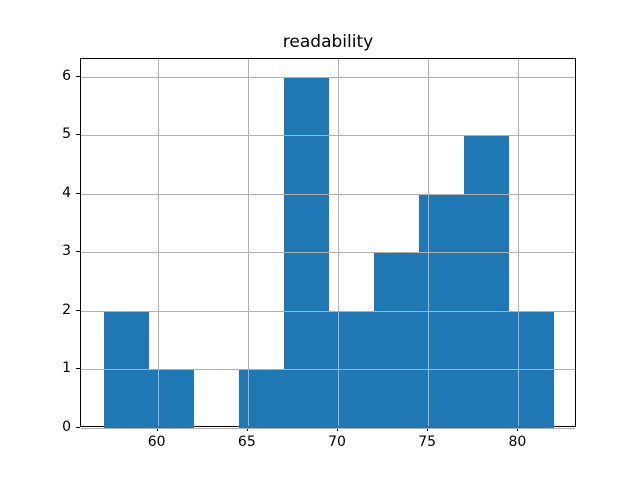 The width and height of the screenshot is (640, 480). I want to click on y-tick-label: 3, so click(66, 251).